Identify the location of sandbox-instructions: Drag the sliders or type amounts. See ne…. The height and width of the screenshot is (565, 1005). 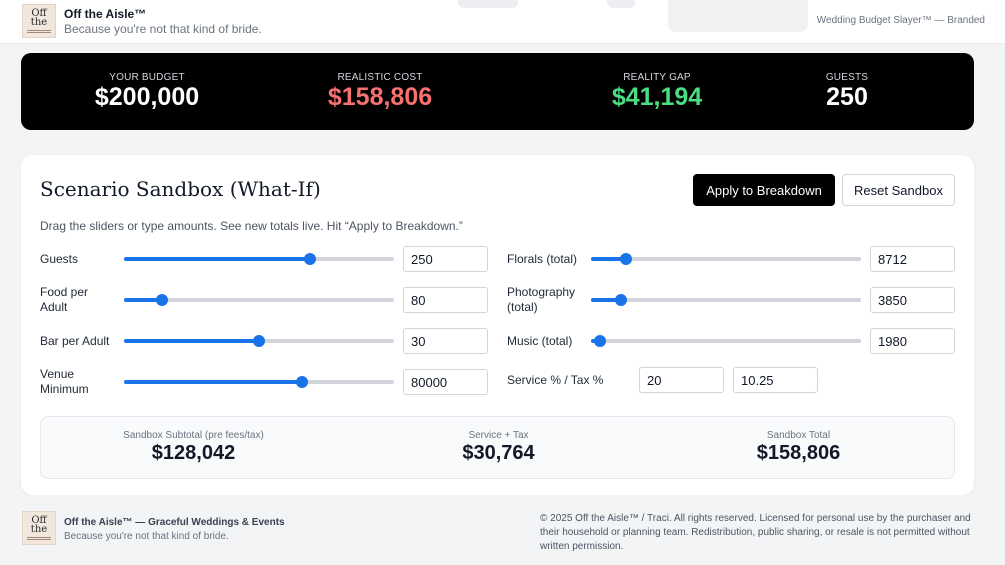
(251, 226).